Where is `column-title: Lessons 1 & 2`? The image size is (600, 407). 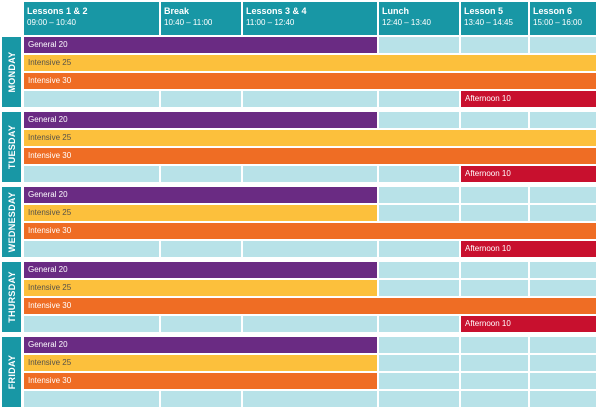
column-title: Lessons 1 & 2 is located at coordinates (57, 11).